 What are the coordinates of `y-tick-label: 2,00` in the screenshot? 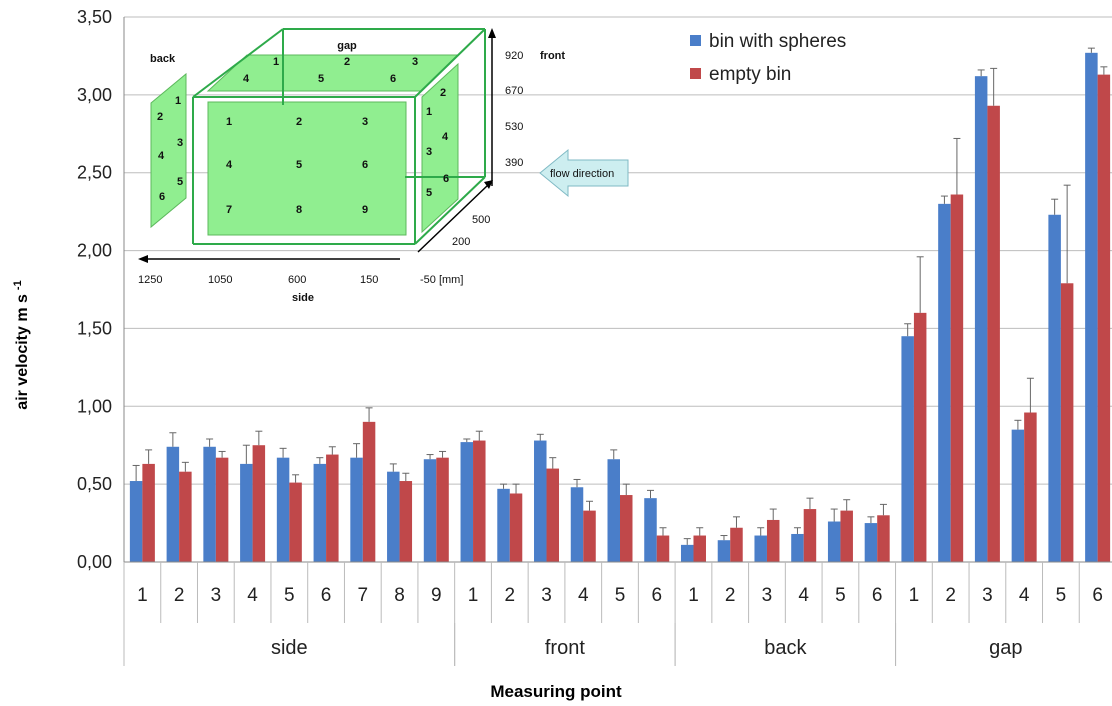 It's located at (94, 251).